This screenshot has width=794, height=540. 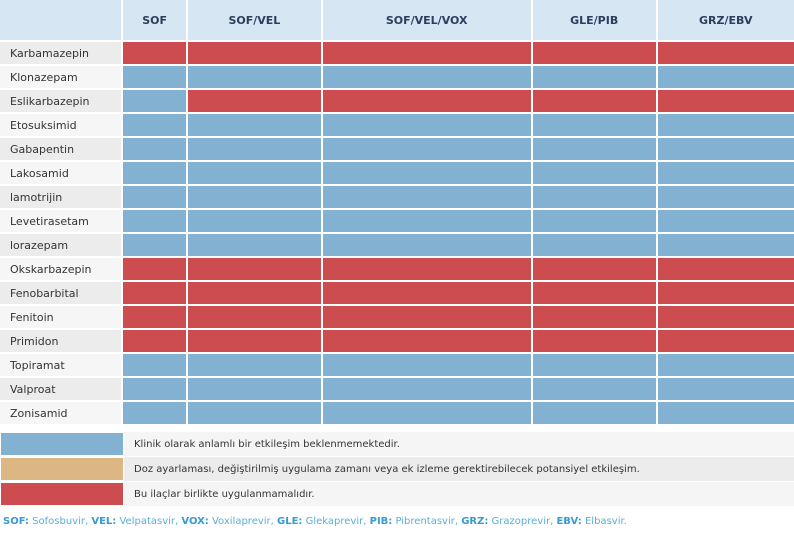 What do you see at coordinates (60, 53) in the screenshot?
I see `drug-label: Karbamazepin` at bounding box center [60, 53].